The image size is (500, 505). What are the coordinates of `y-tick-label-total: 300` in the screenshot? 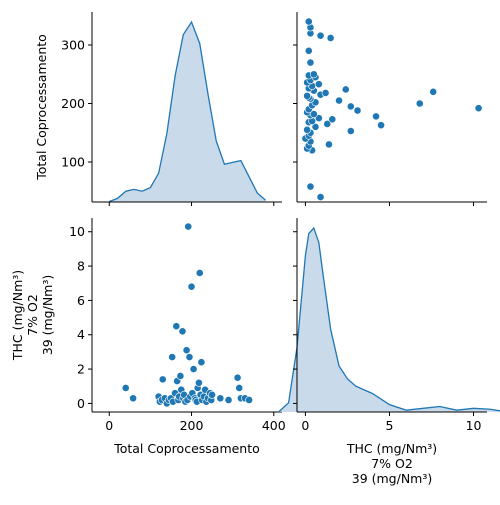 It's located at (73, 45).